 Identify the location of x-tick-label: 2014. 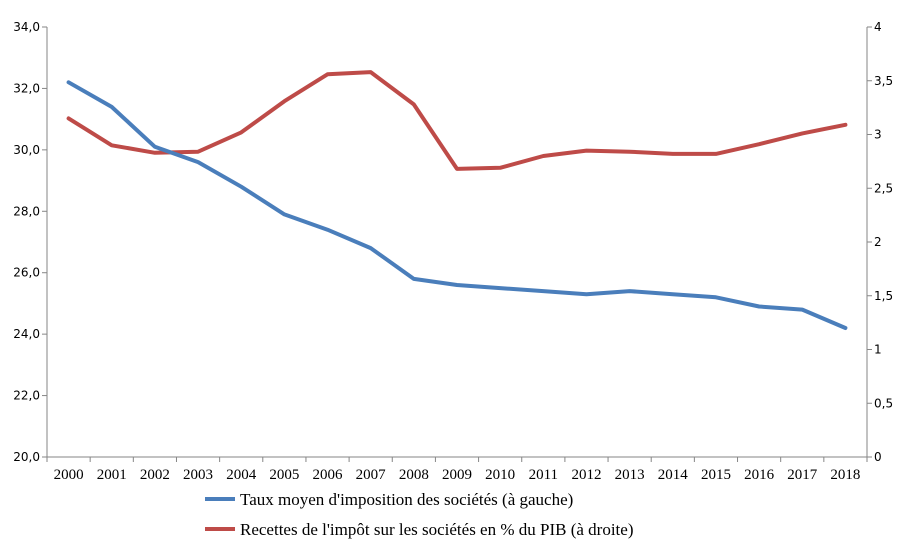
(673, 475).